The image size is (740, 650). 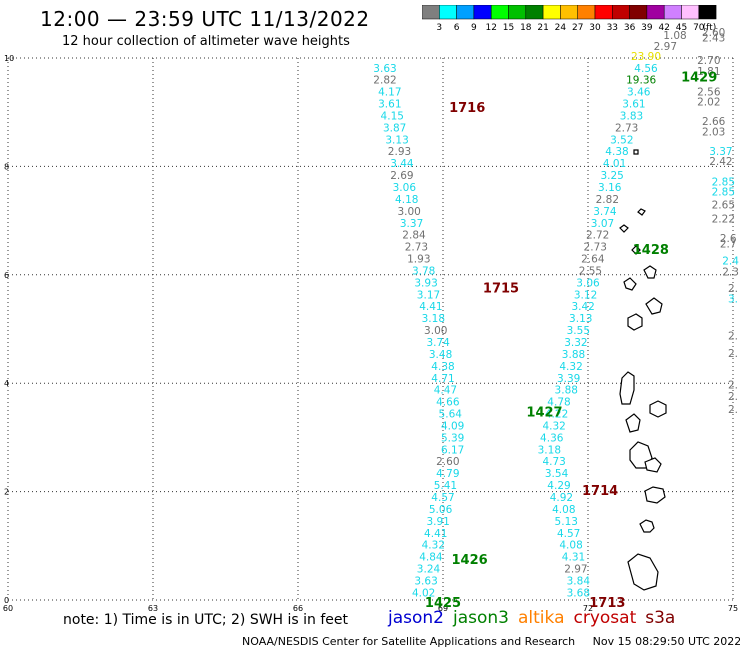 What do you see at coordinates (414, 236) in the screenshot?
I see `wave-height-label: 2.84` at bounding box center [414, 236].